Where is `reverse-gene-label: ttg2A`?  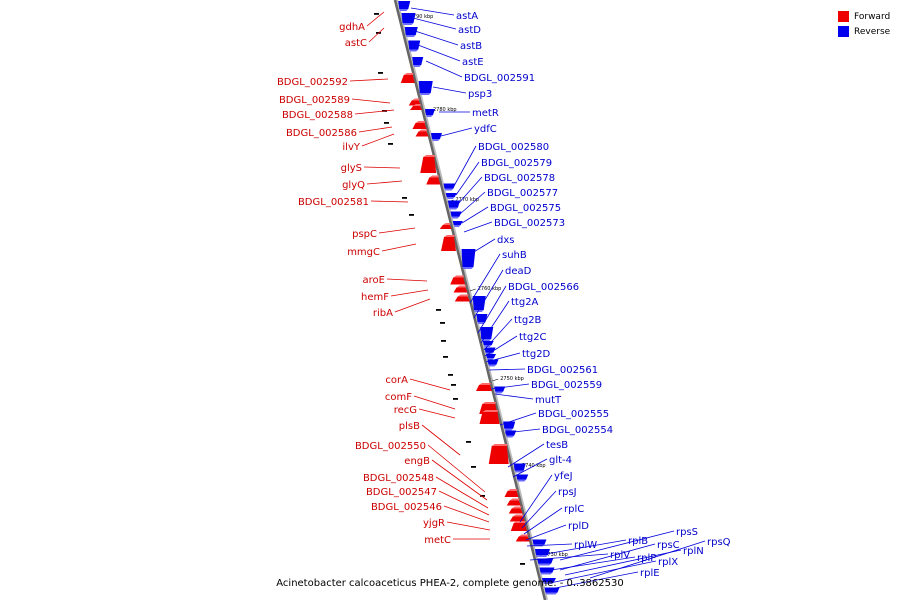 reverse-gene-label: ttg2A is located at coordinates (525, 302).